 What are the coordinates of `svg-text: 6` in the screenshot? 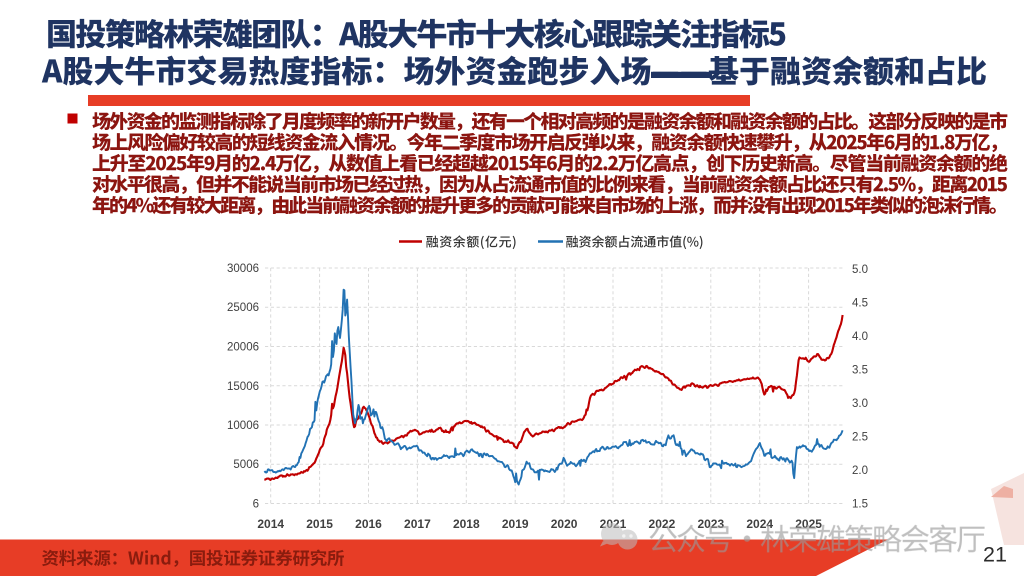 It's located at (256, 505).